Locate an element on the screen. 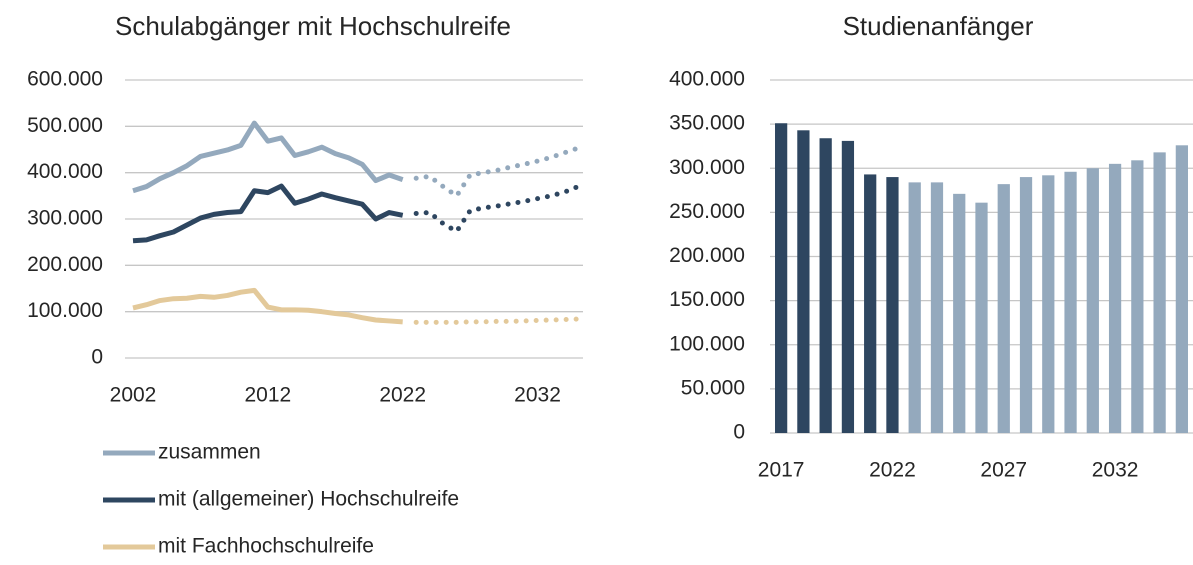  chart-title: Studienanfänger is located at coordinates (938, 26).